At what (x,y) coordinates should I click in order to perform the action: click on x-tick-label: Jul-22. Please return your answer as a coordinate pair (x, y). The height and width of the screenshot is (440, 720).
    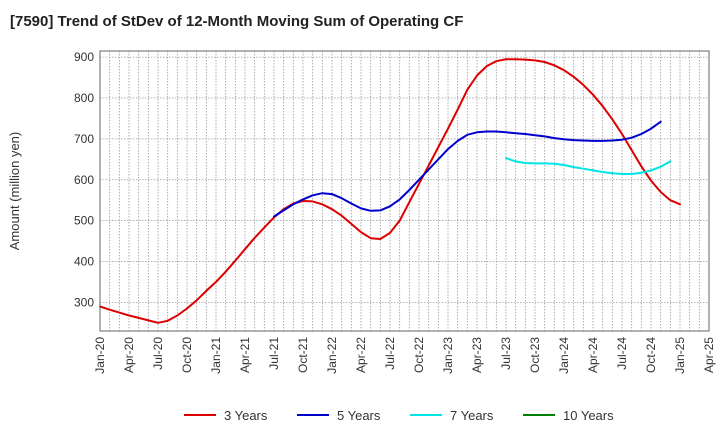
    Looking at the image, I should click on (390, 353).